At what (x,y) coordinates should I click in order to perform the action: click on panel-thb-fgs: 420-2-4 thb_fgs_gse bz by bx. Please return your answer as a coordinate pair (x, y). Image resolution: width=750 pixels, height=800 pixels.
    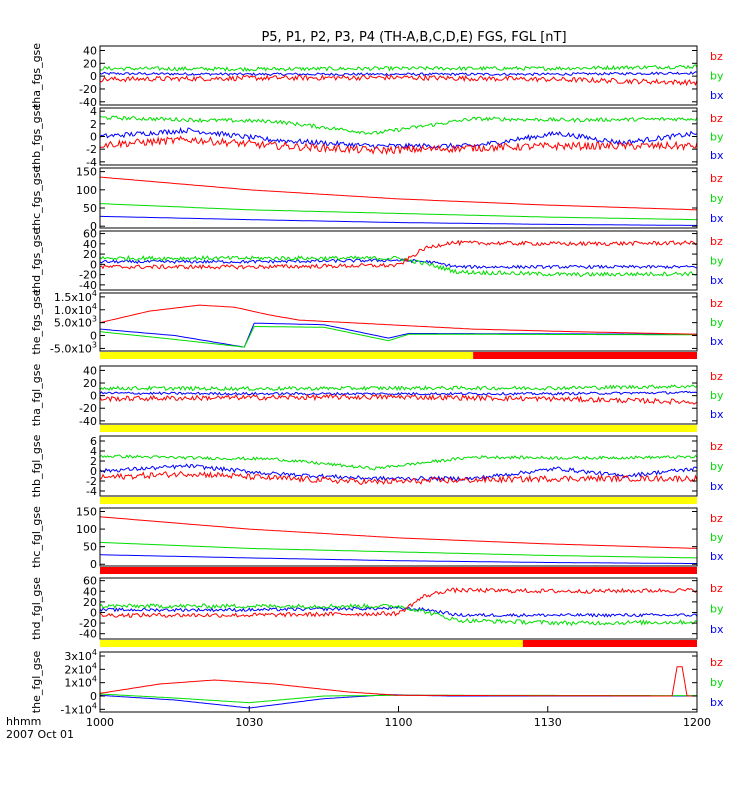
    Looking at the image, I should click on (377, 137).